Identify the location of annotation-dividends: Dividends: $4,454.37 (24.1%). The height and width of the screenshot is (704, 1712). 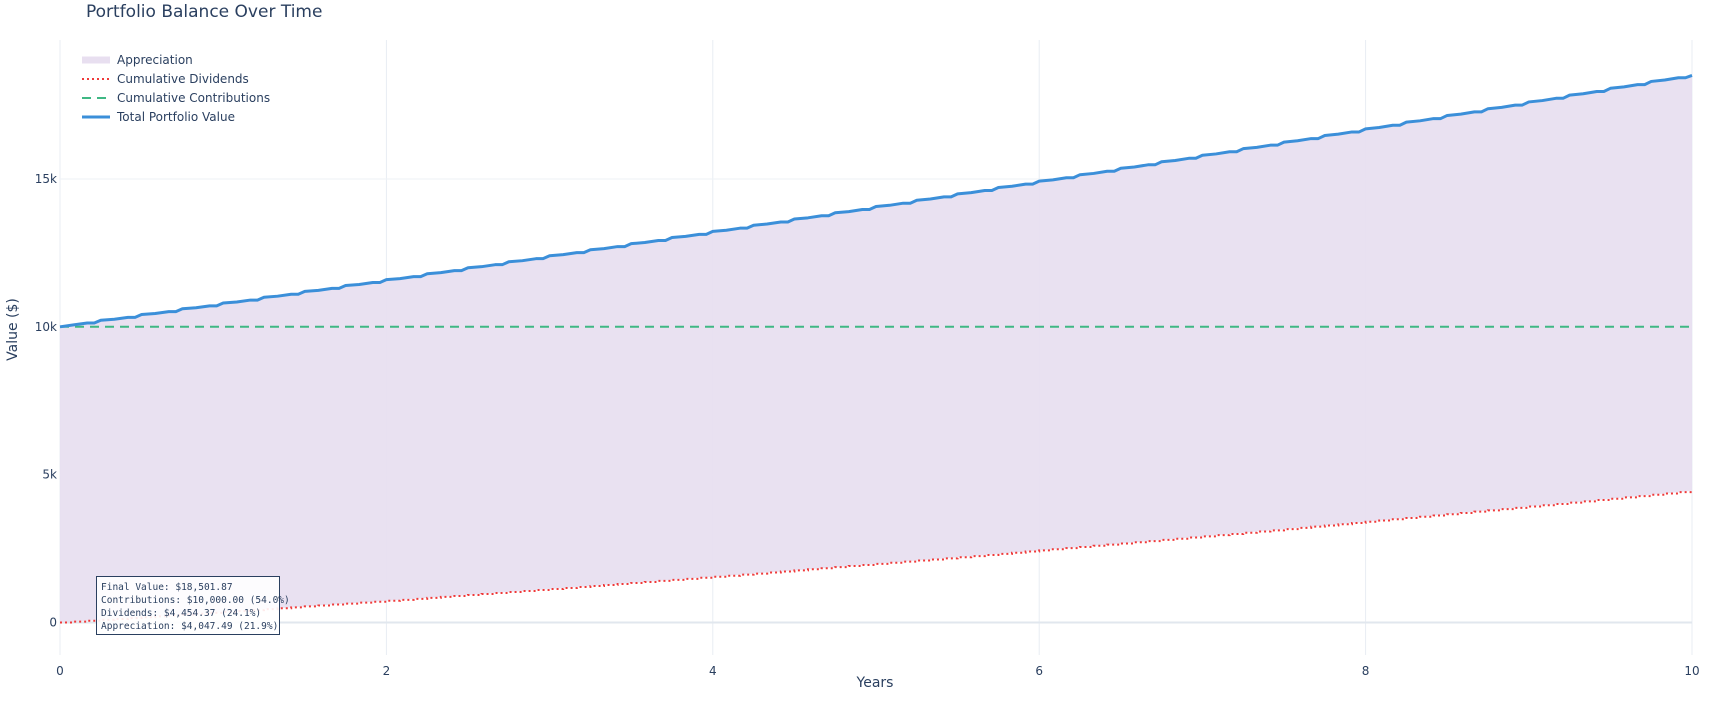
(181, 613).